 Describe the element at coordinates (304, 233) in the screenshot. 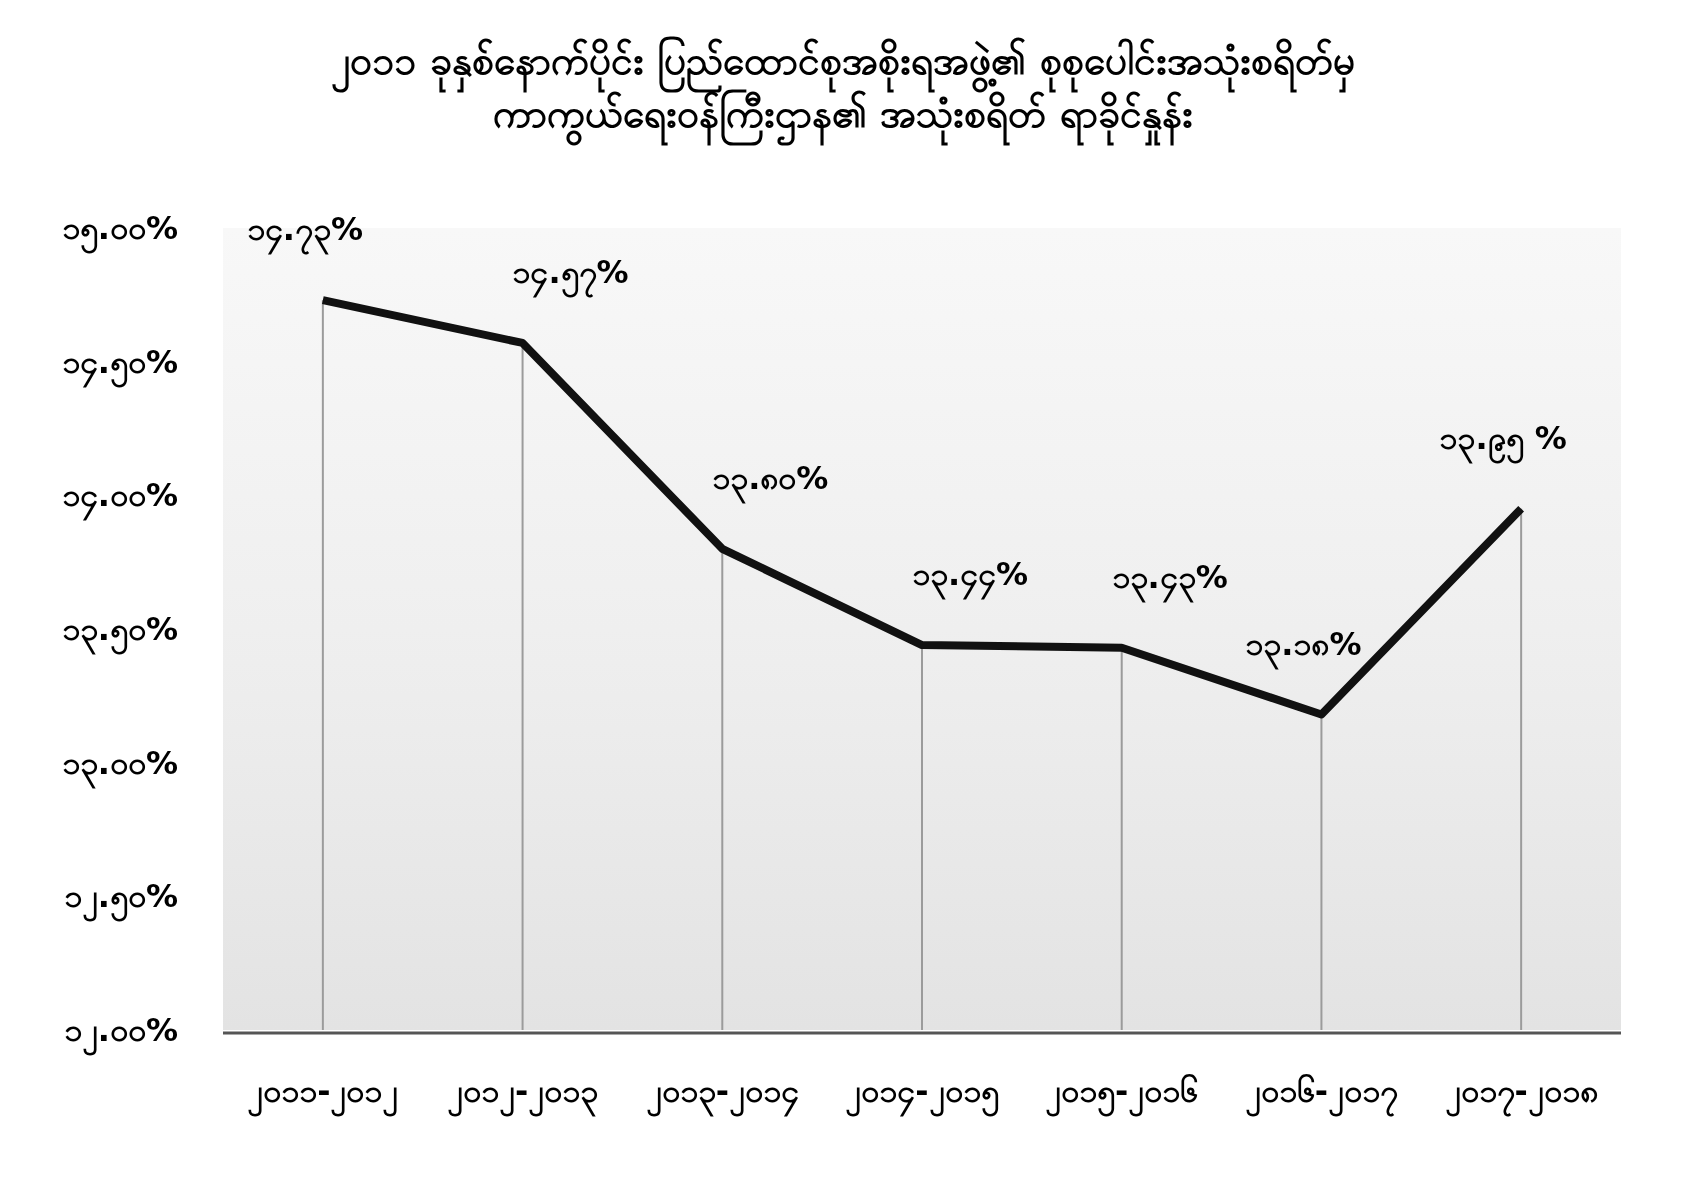

I see `data-label: ၁၄.၇၃%` at that location.